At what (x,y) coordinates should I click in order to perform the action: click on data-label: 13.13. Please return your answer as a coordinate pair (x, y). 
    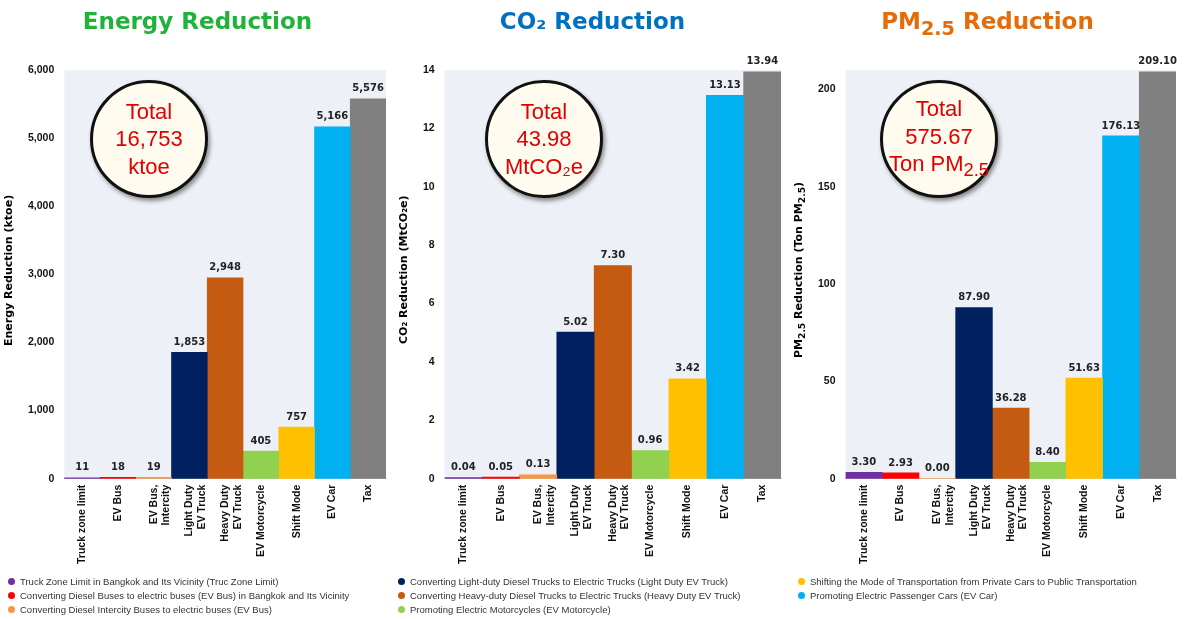
    Looking at the image, I should click on (725, 84).